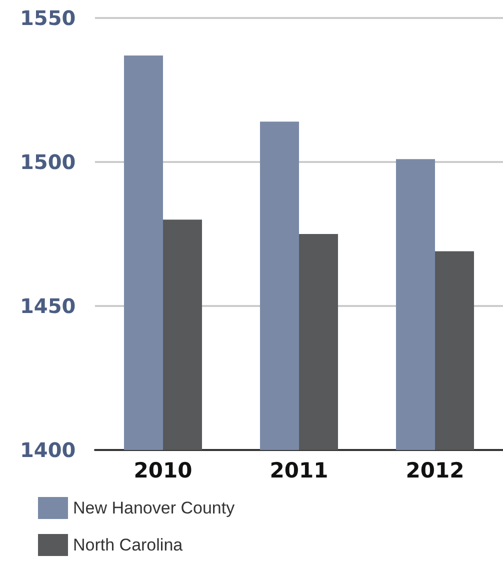  Describe the element at coordinates (48, 162) in the screenshot. I see `y-tick-label: 1500` at that location.